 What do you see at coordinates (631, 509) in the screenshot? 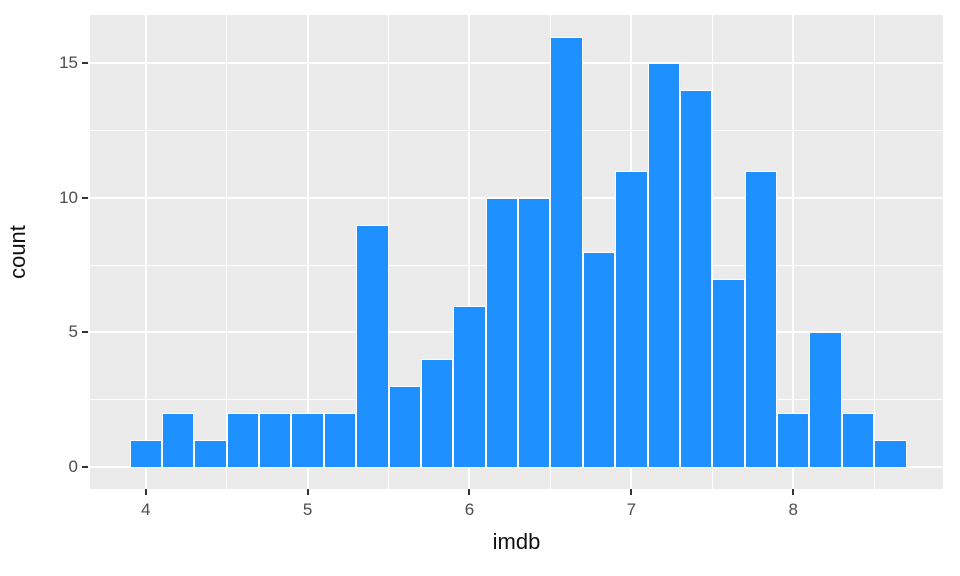
I see `x-tick-label: 7` at bounding box center [631, 509].